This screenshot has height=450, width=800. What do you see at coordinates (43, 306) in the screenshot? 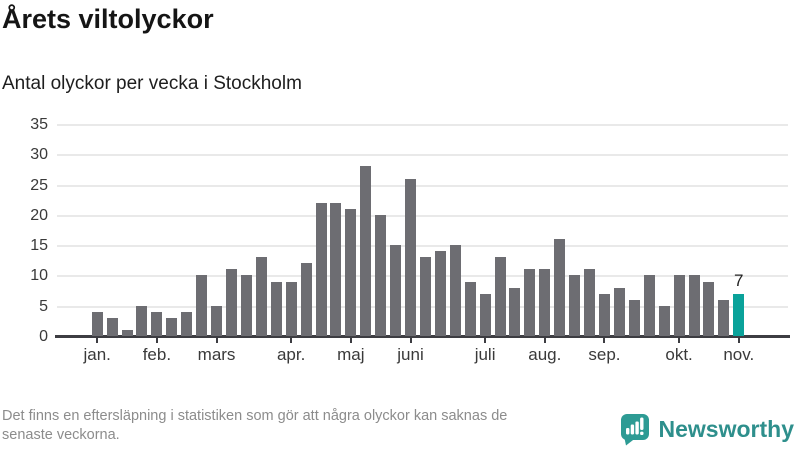
I see `y-tick-label: 5` at bounding box center [43, 306].